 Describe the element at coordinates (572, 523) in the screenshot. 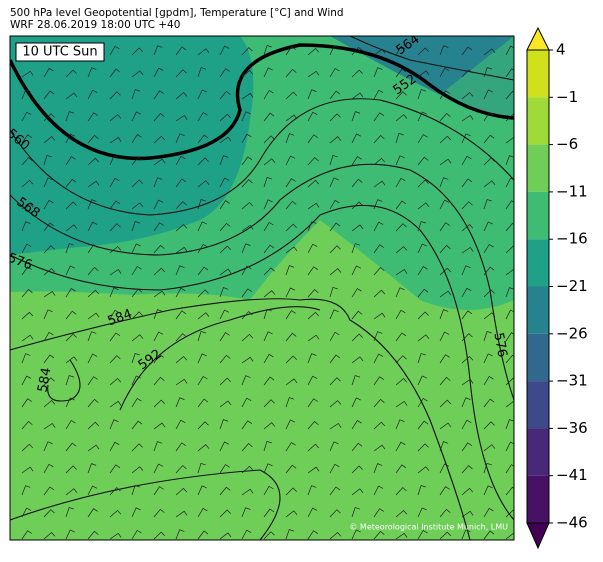

I see `colorbar-tick-label: −46` at that location.